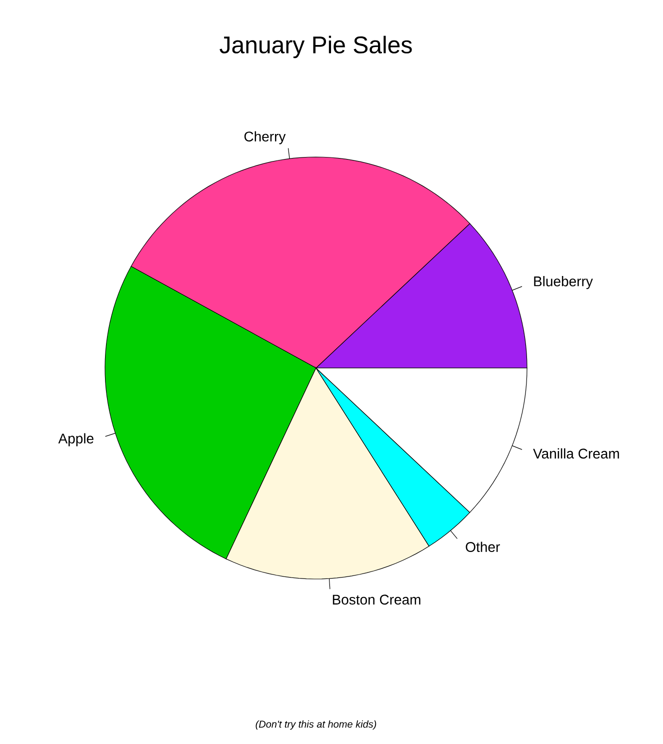  I want to click on slice-label: Other, so click(483, 547).